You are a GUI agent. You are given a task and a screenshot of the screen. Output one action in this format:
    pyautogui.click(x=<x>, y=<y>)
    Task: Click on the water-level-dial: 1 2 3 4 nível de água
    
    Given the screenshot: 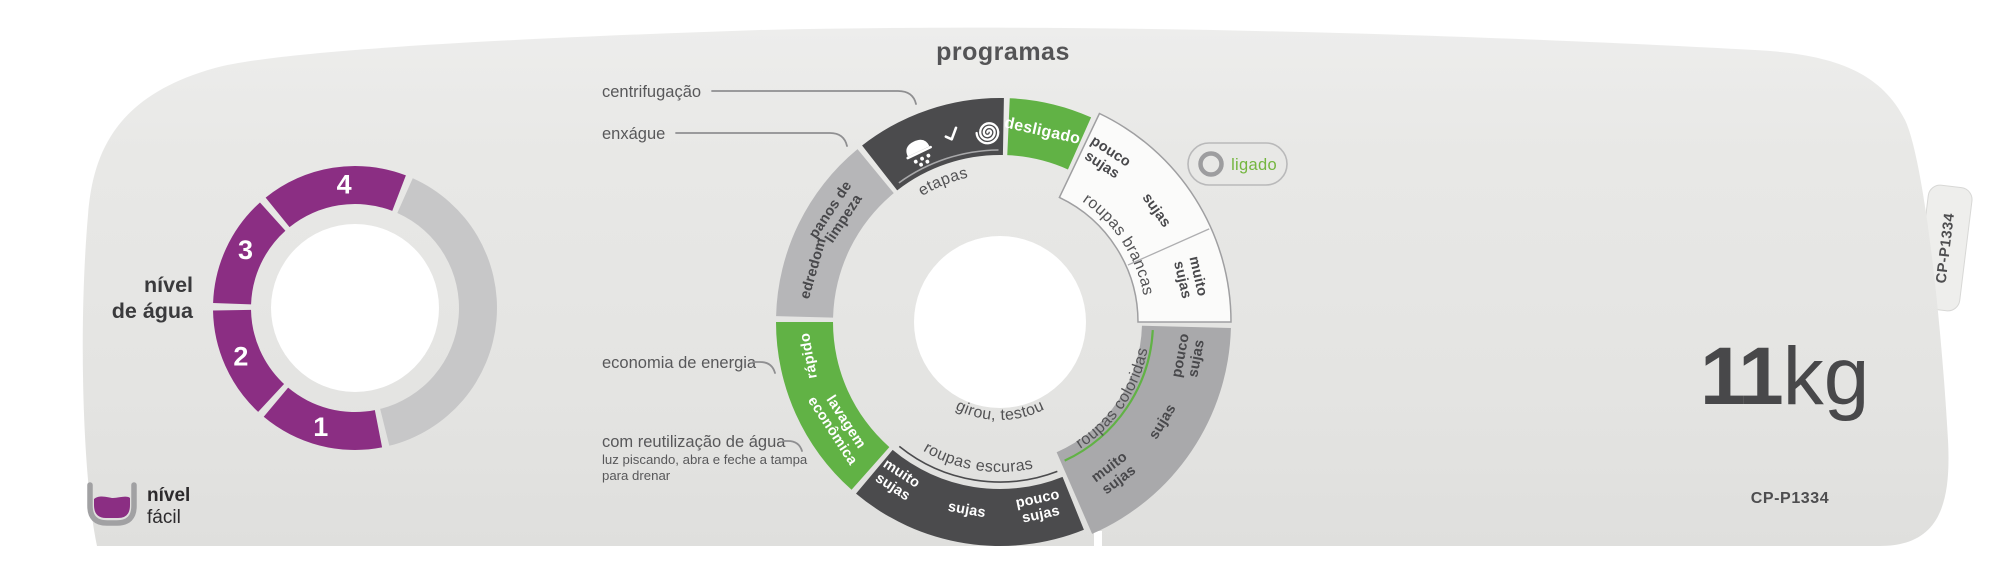 What is the action you would take?
    pyautogui.click(x=304, y=308)
    